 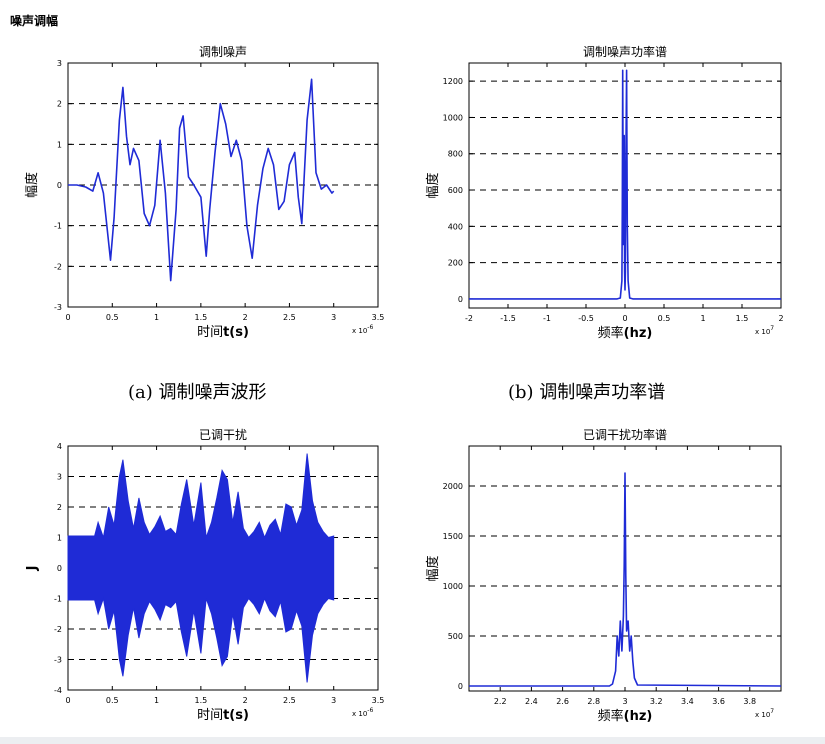 What do you see at coordinates (289, 317) in the screenshot?
I see `x-tick-label: 2.5` at bounding box center [289, 317].